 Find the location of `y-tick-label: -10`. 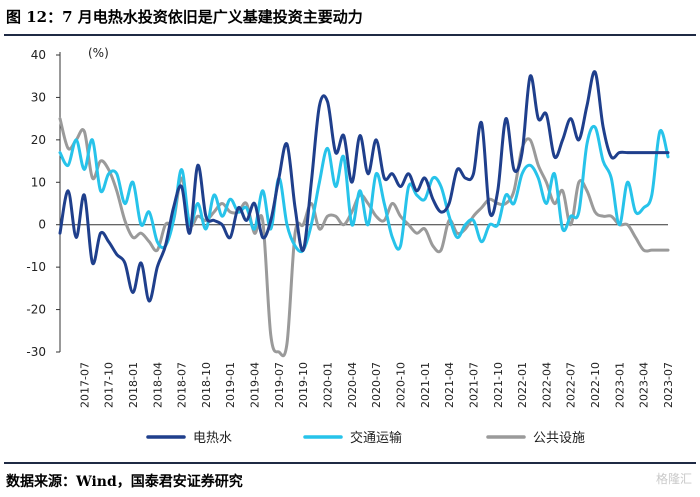

y-tick-label: -10 is located at coordinates (36, 267).